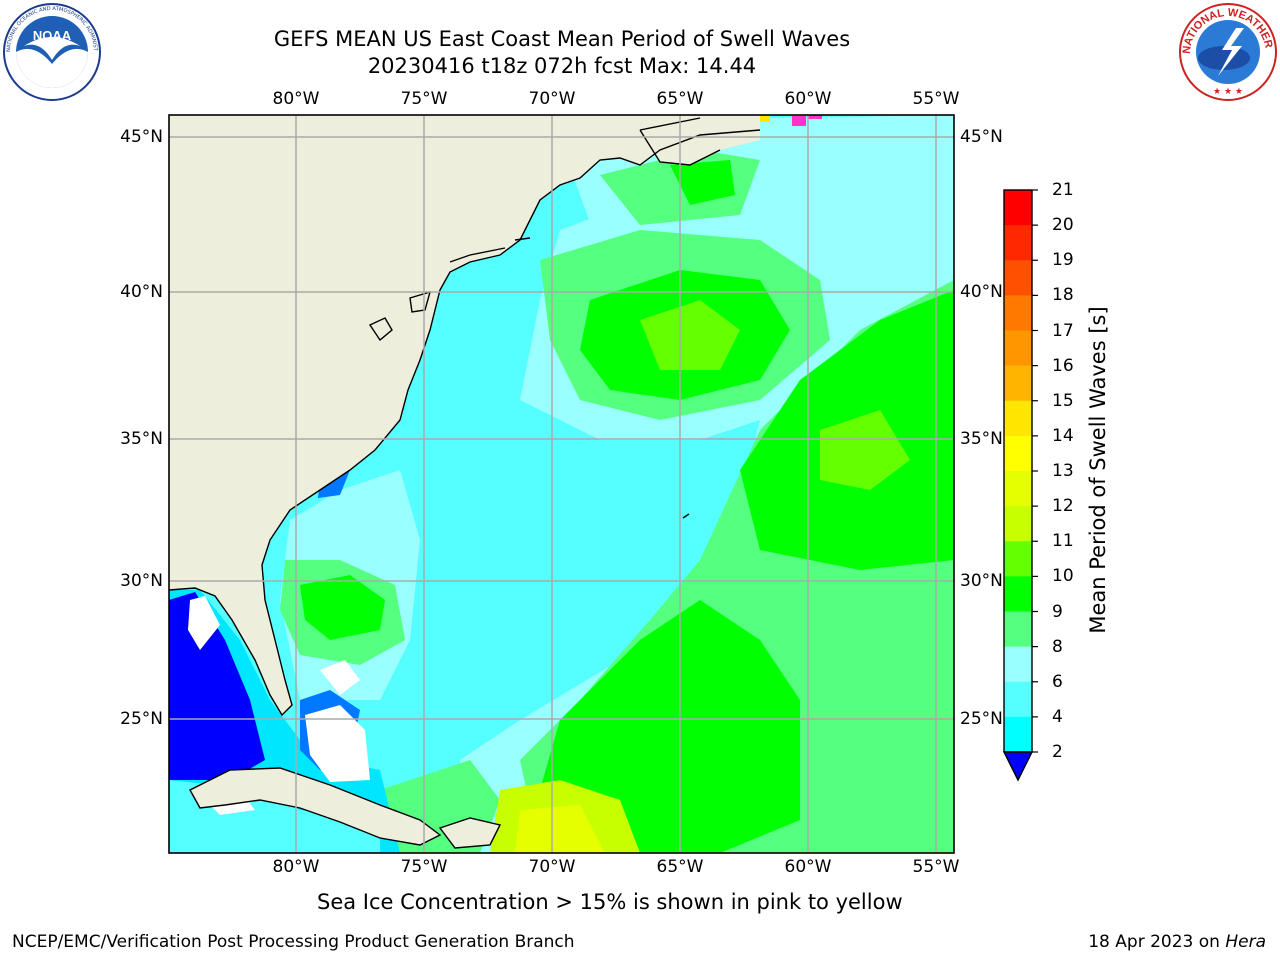  Describe the element at coordinates (1057, 716) in the screenshot. I see `colorbar-tick-label: 4` at that location.